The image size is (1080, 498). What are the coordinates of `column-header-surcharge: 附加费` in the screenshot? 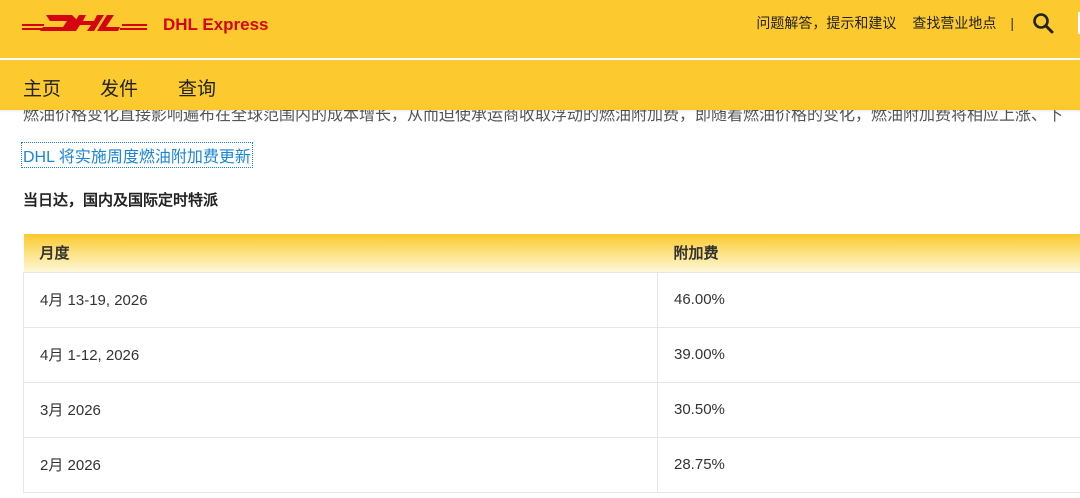 It's located at (868, 253).